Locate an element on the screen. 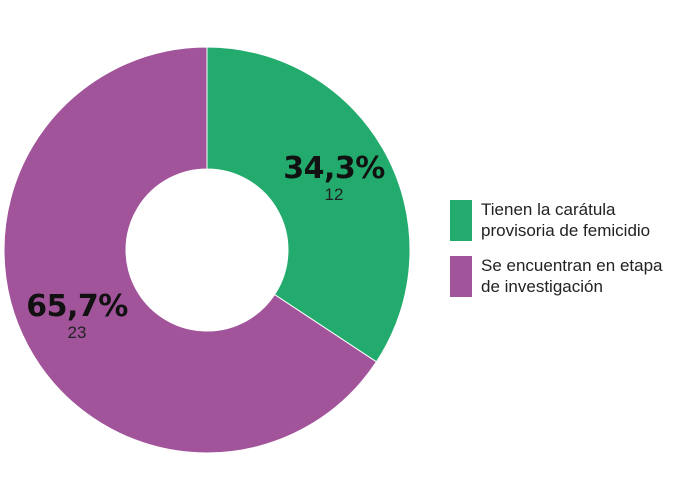 The height and width of the screenshot is (500, 700). legend-item-investigacion: Se encuentran en etapa de investigación is located at coordinates (572, 276).